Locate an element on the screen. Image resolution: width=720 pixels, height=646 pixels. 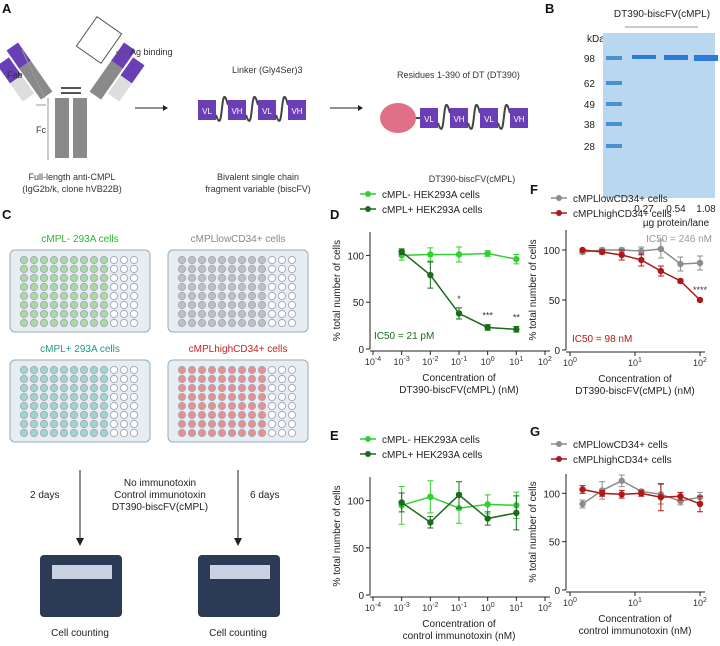
y-tick-label: 0 is located at coordinates (557, 591).